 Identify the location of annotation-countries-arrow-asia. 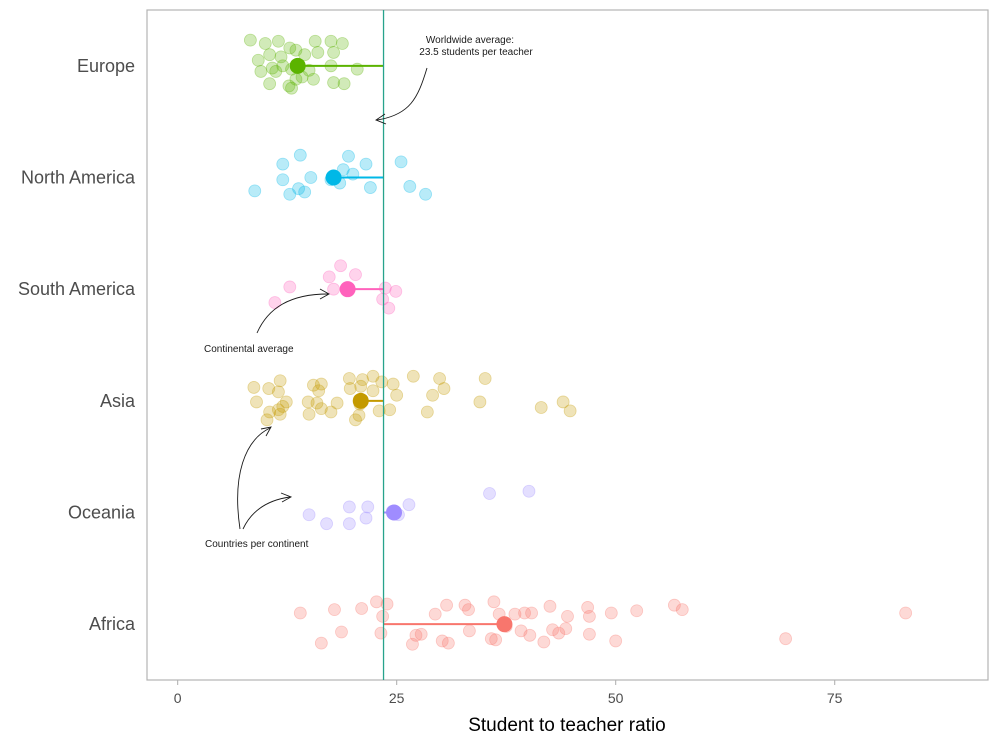
(254, 478).